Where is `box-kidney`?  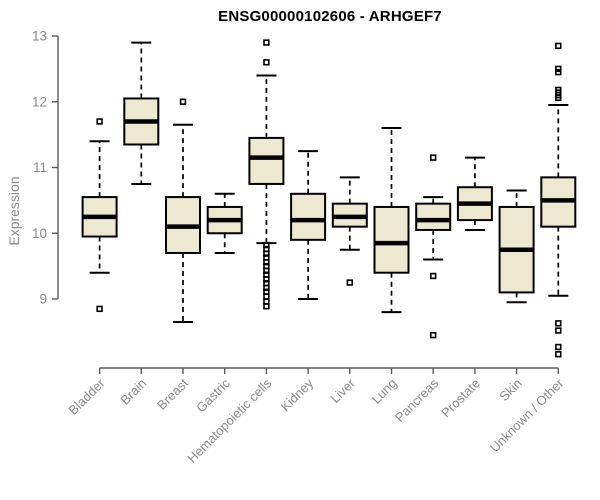
box-kidney is located at coordinates (308, 225).